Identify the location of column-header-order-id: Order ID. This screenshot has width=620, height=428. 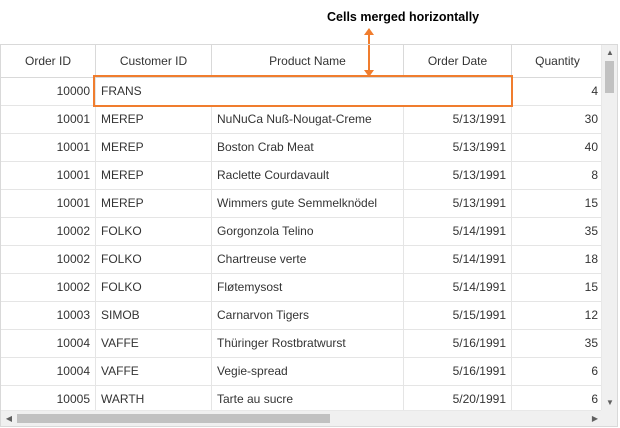
(48, 61).